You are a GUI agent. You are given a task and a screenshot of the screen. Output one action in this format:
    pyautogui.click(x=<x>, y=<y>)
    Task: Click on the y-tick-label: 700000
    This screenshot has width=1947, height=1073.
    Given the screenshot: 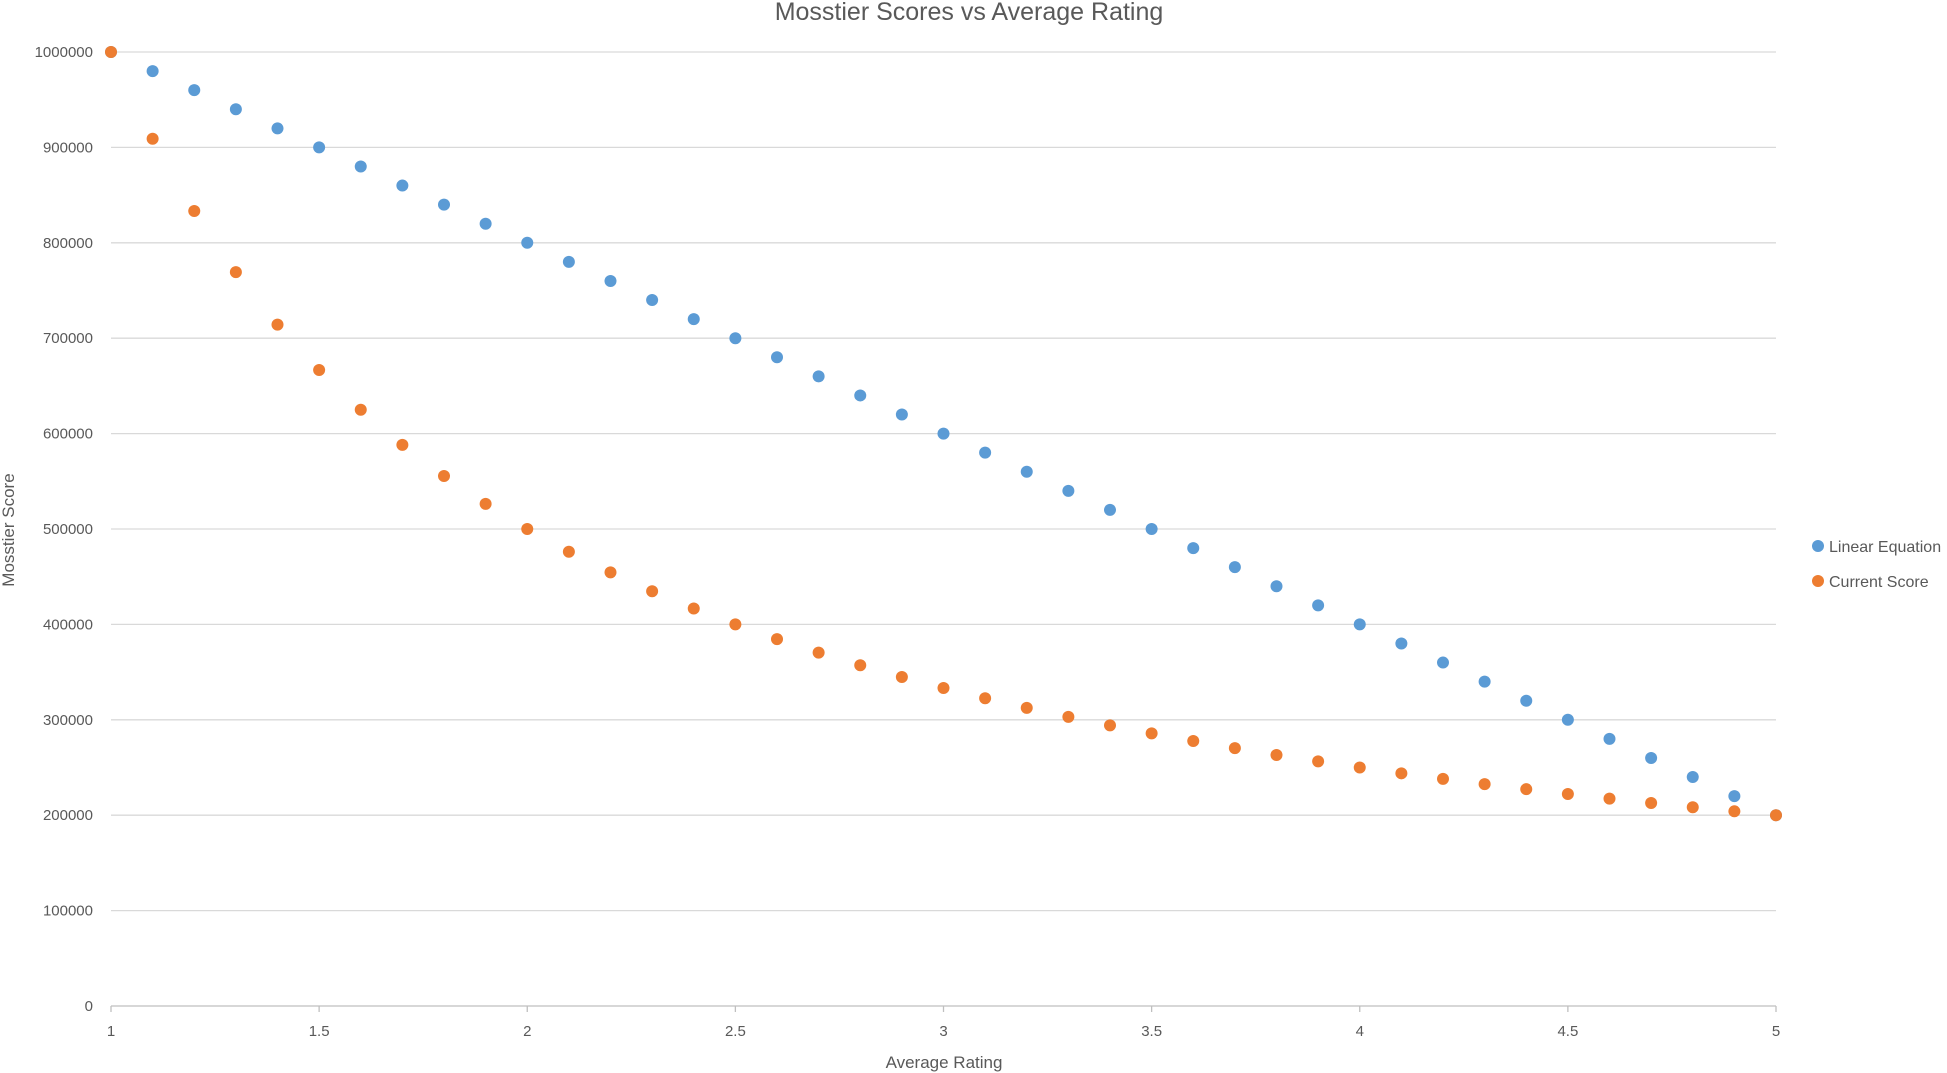 What is the action you would take?
    pyautogui.click(x=68, y=338)
    